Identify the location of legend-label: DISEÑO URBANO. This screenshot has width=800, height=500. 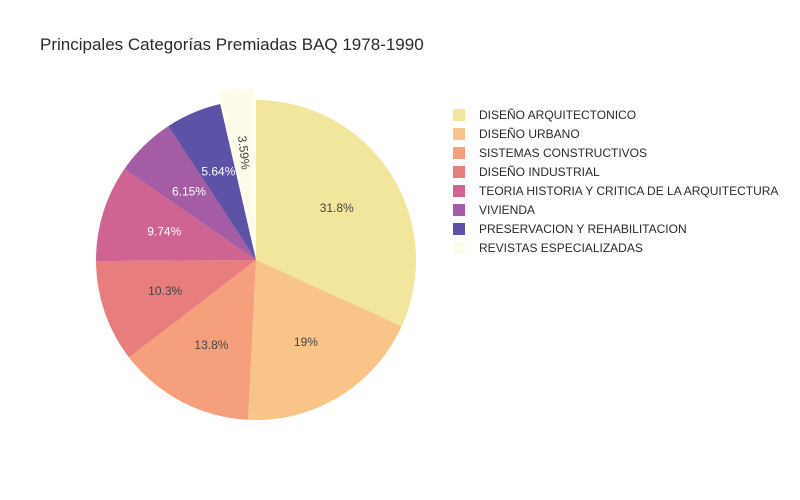
(529, 133).